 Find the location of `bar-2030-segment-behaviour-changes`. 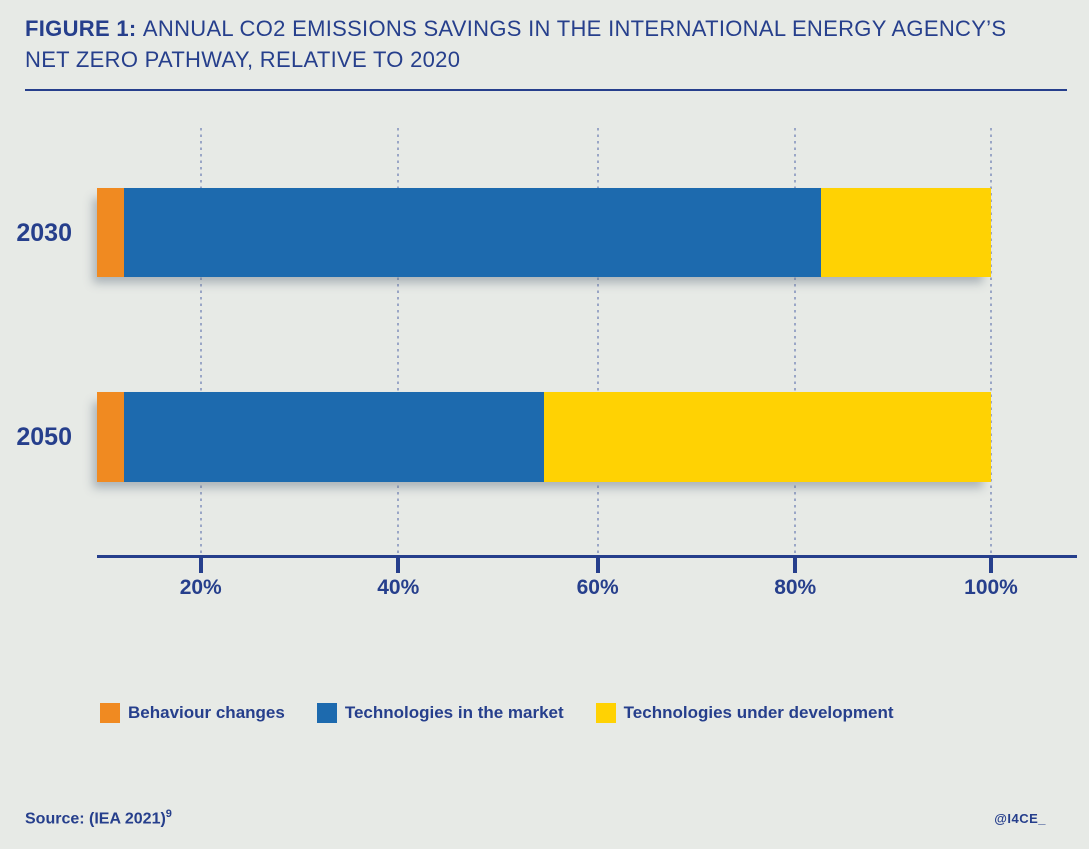

bar-2030-segment-behaviour-changes is located at coordinates (110, 232).